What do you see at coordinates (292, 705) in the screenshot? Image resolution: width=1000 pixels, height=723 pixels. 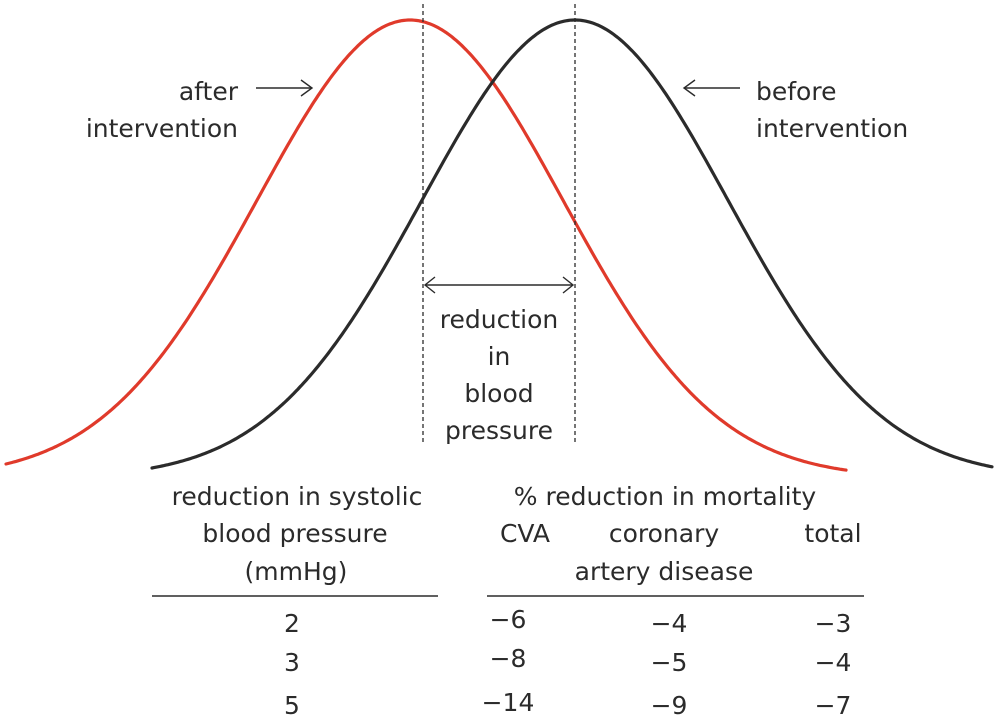 I see `bp-value: 5` at bounding box center [292, 705].